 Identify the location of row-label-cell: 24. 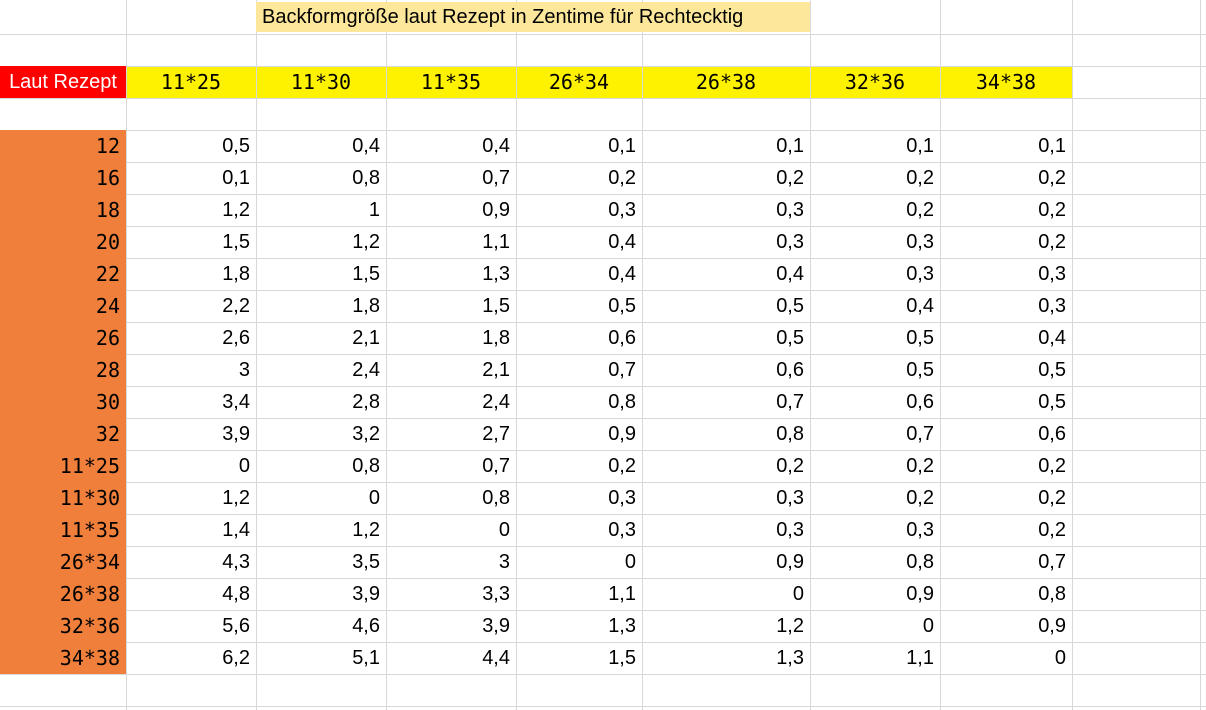
(63, 306).